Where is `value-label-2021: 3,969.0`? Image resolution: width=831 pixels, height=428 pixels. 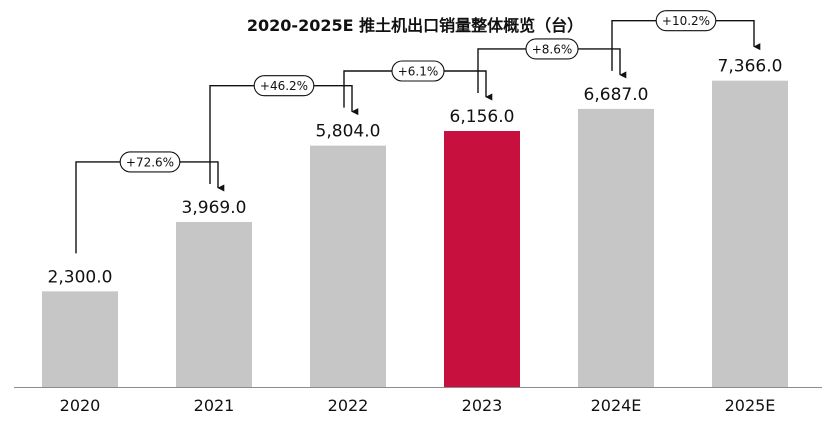
value-label-2021: 3,969.0 is located at coordinates (214, 208).